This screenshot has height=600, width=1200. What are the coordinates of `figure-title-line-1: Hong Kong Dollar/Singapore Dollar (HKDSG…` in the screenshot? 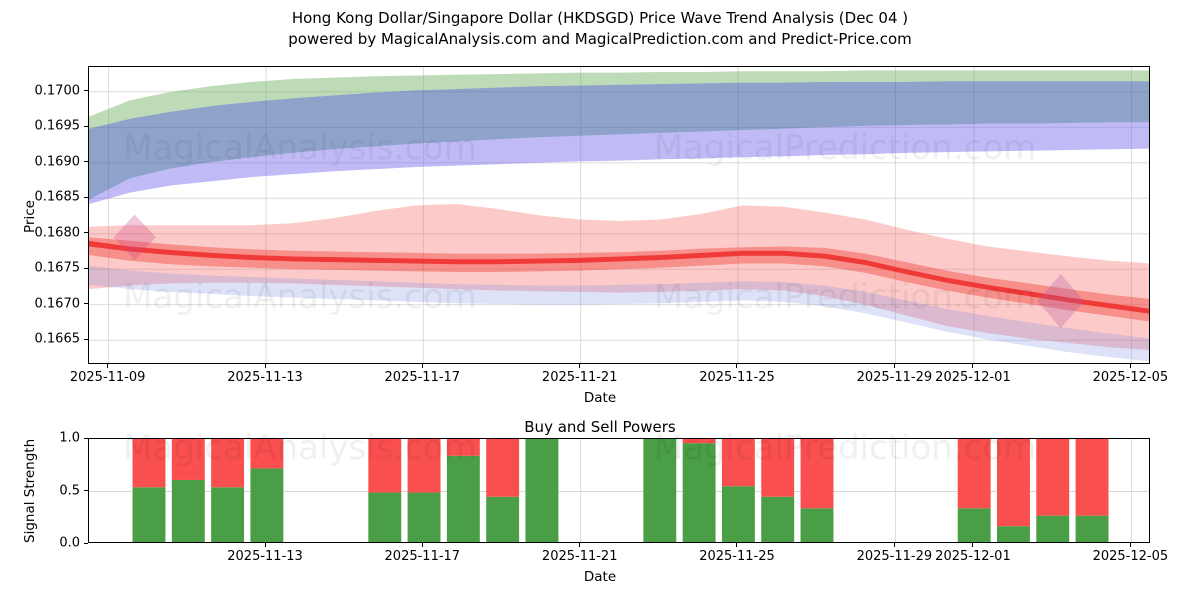 It's located at (600, 18).